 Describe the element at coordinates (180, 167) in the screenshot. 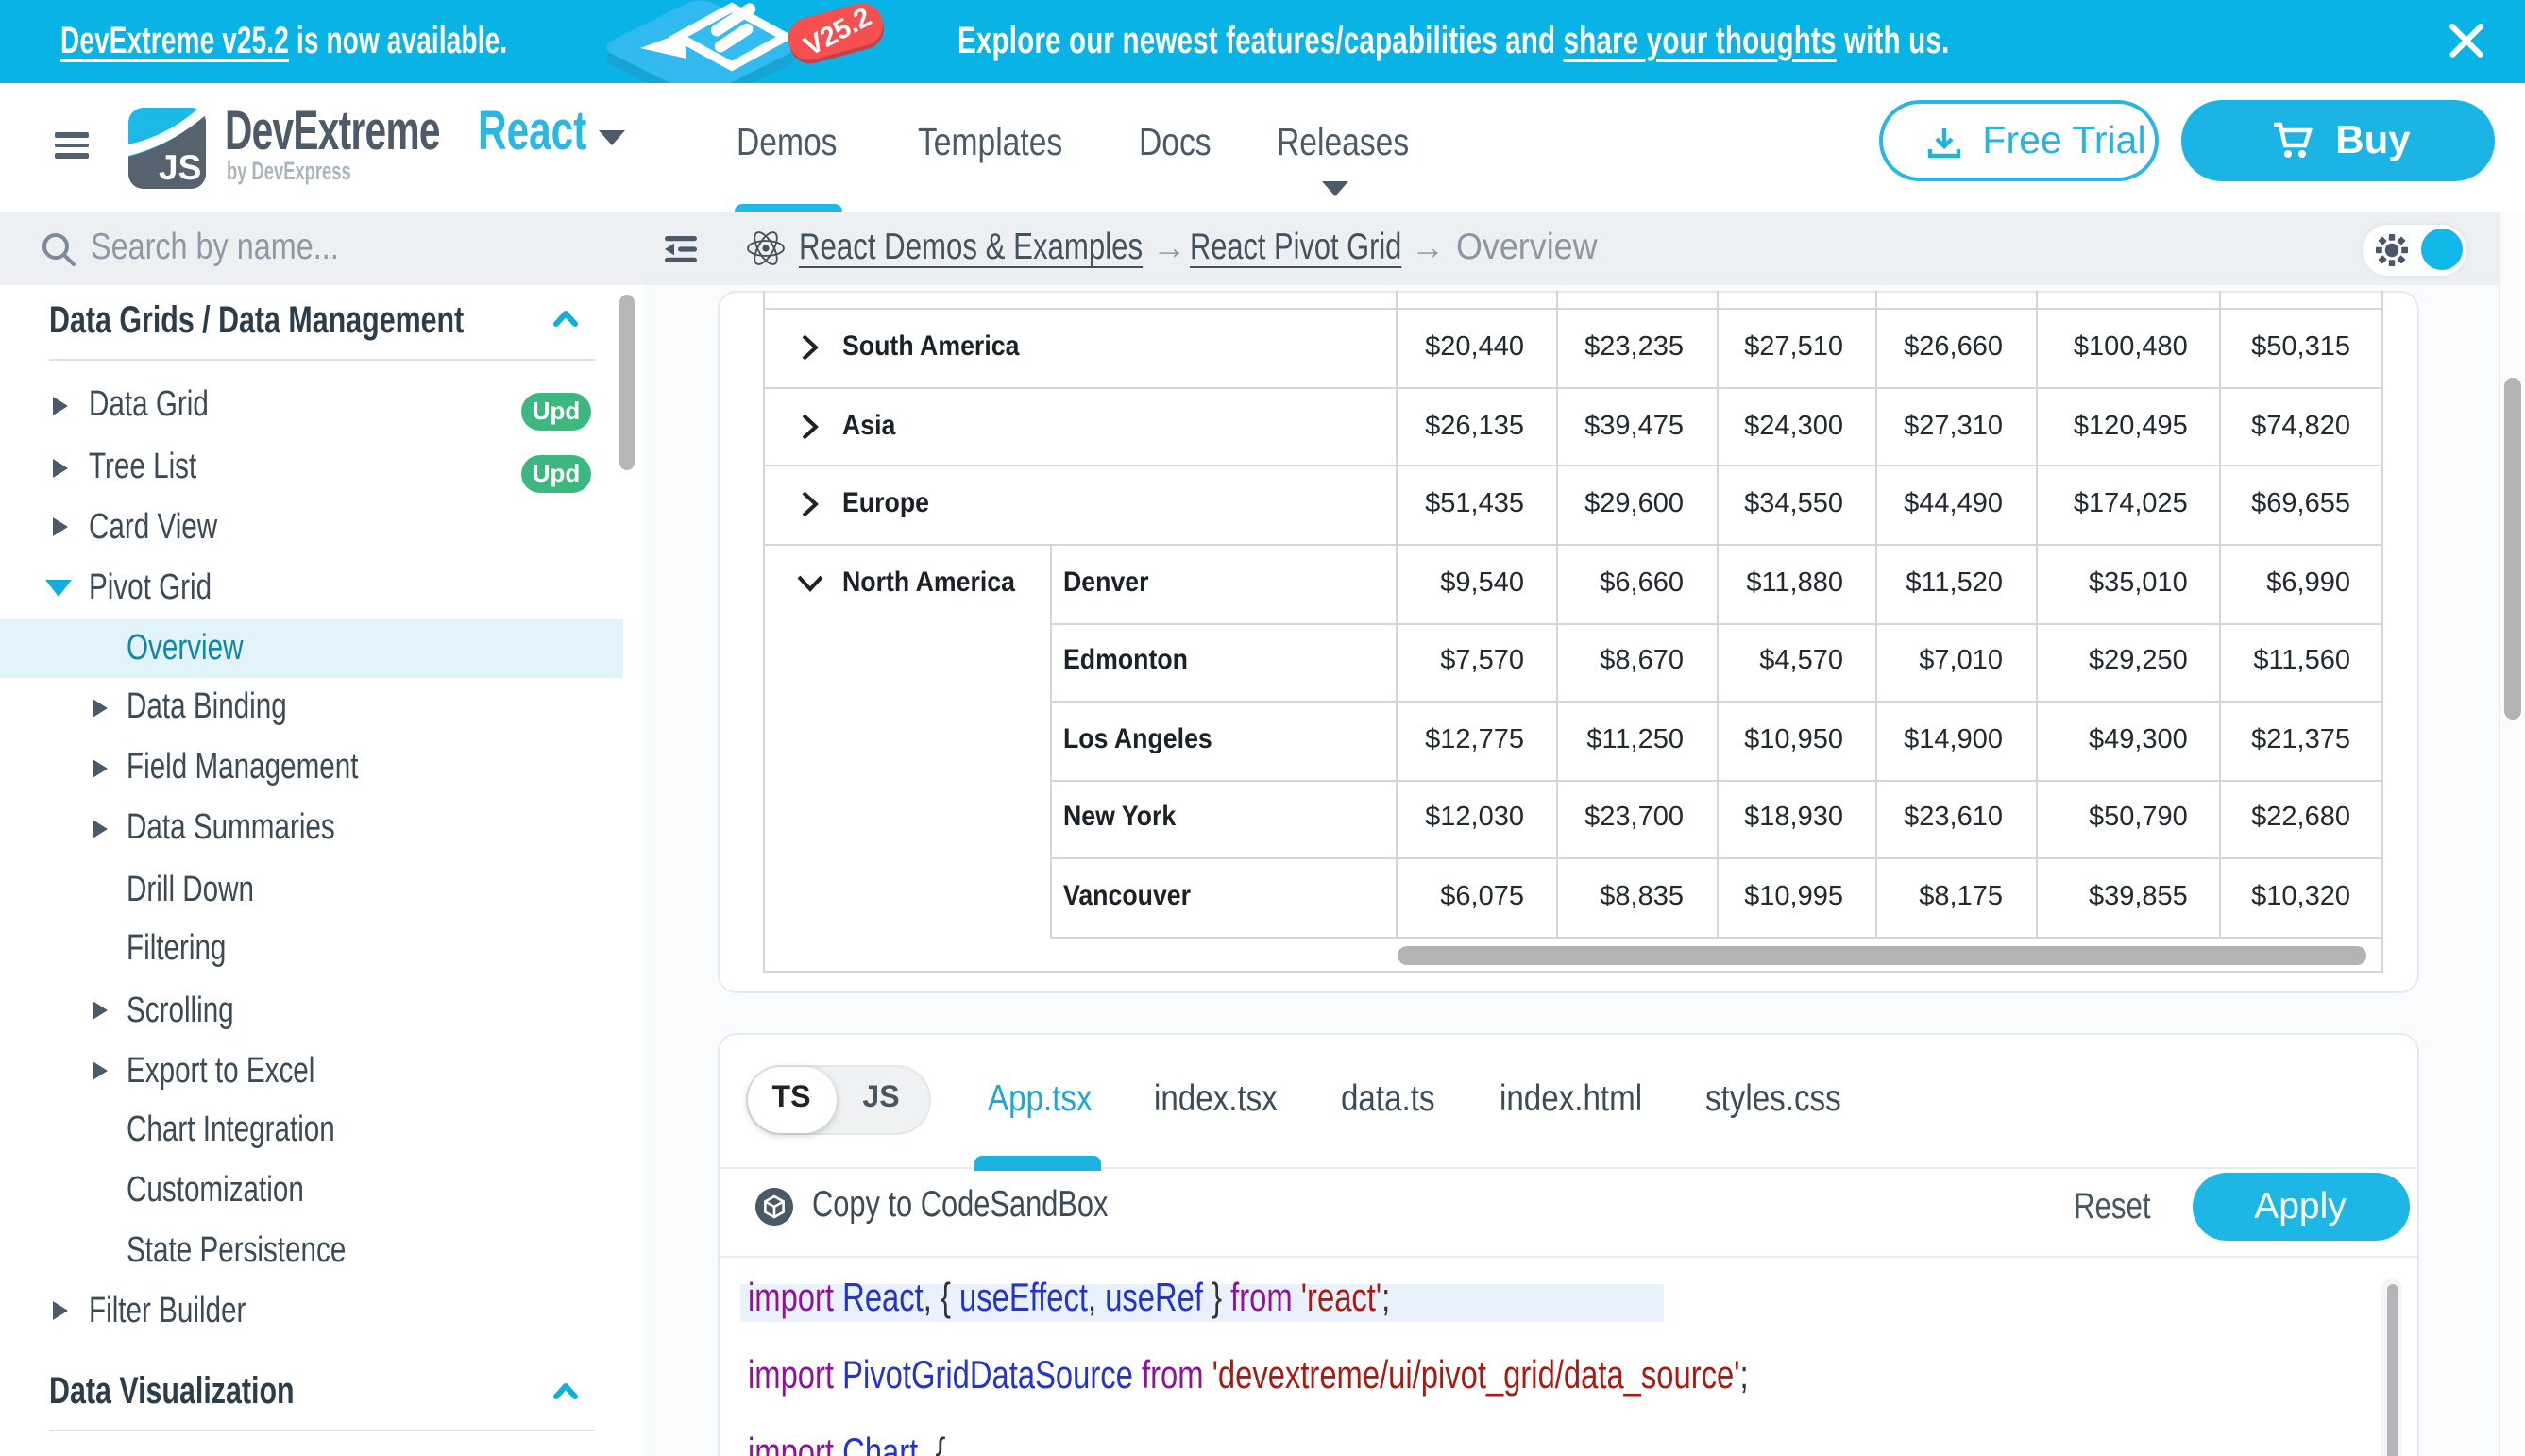

I see `svg-text: JS` at that location.